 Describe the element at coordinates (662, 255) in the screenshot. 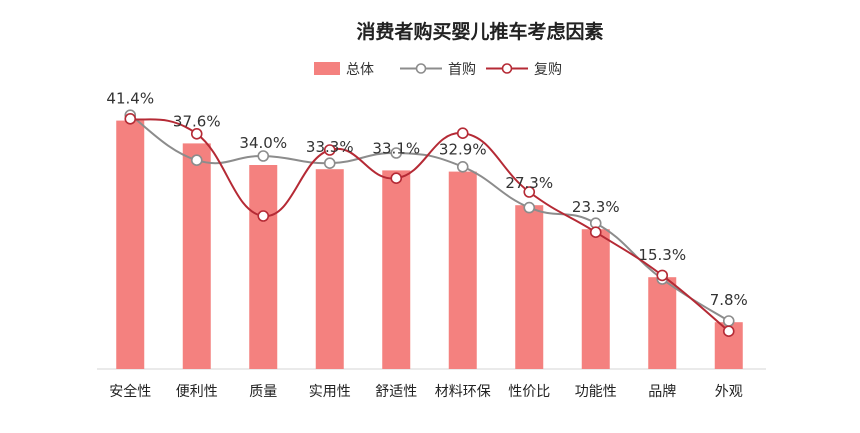

I see `data-label: 15.3%` at that location.